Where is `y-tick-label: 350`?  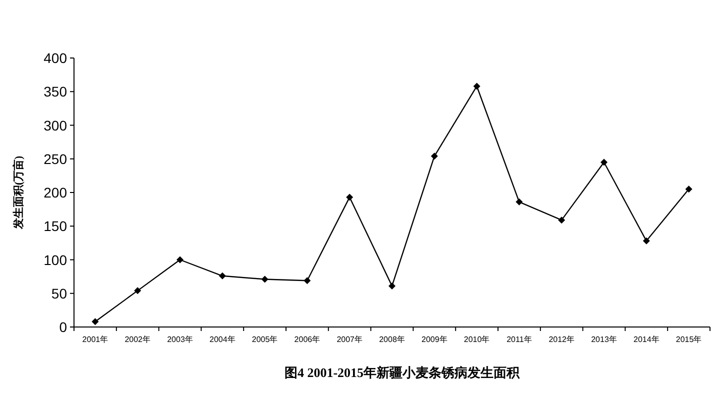
y-tick-label: 350 is located at coordinates (56, 92).